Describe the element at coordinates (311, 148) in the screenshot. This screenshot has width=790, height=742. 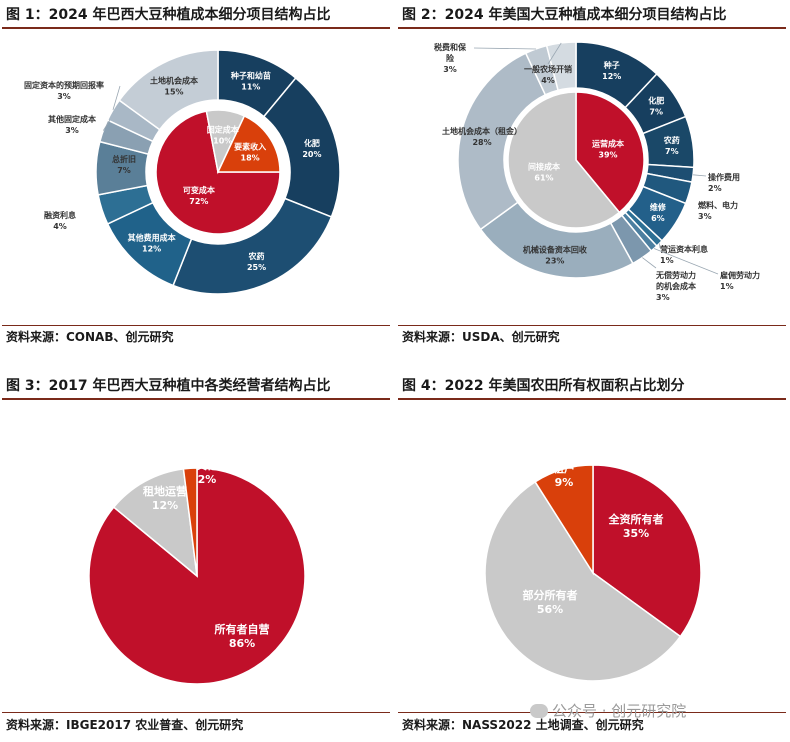
I see `outer-label-1: 化肥 20%` at that location.